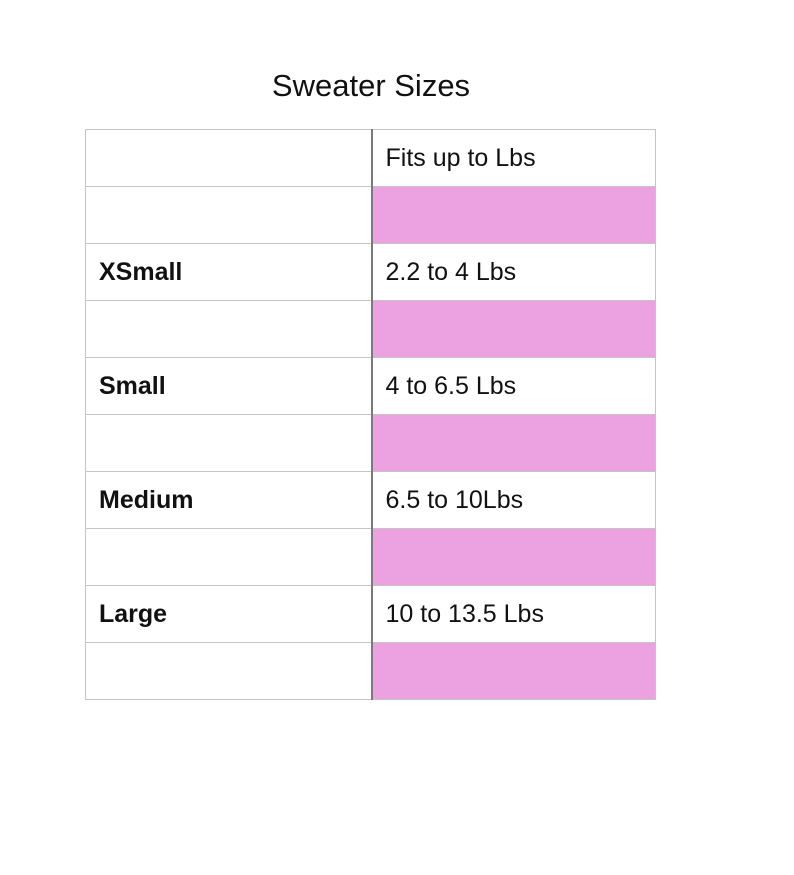 Image resolution: width=794 pixels, height=875 pixels. Describe the element at coordinates (228, 272) in the screenshot. I see `size-cell: XSmall` at that location.